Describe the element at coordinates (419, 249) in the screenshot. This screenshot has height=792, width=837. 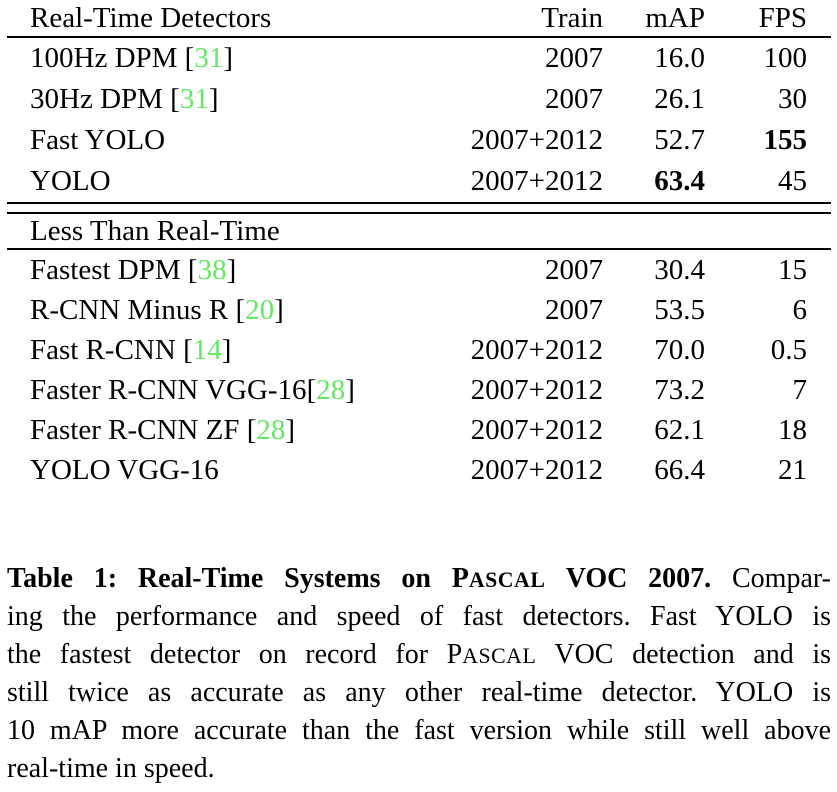
I see `rule-subheader-bottom` at that location.